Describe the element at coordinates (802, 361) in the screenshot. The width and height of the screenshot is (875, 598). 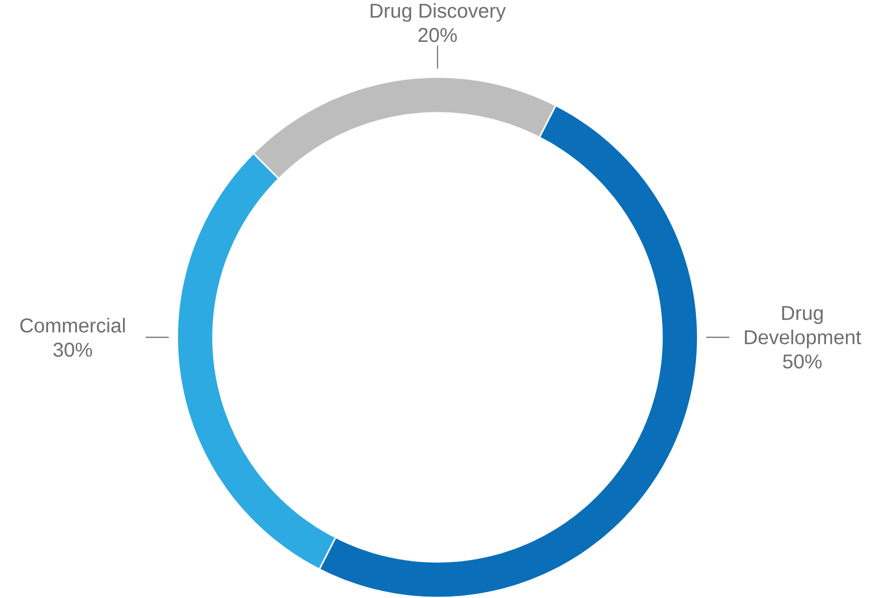
I see `data-label: 50%` at that location.